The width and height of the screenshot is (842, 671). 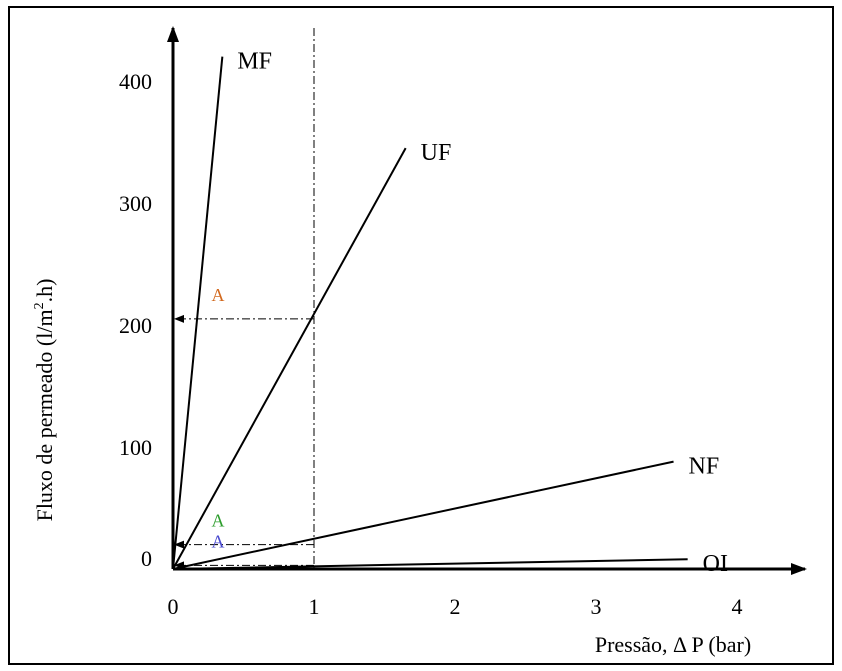 I want to click on series-label-nf: NF, so click(x=704, y=467).